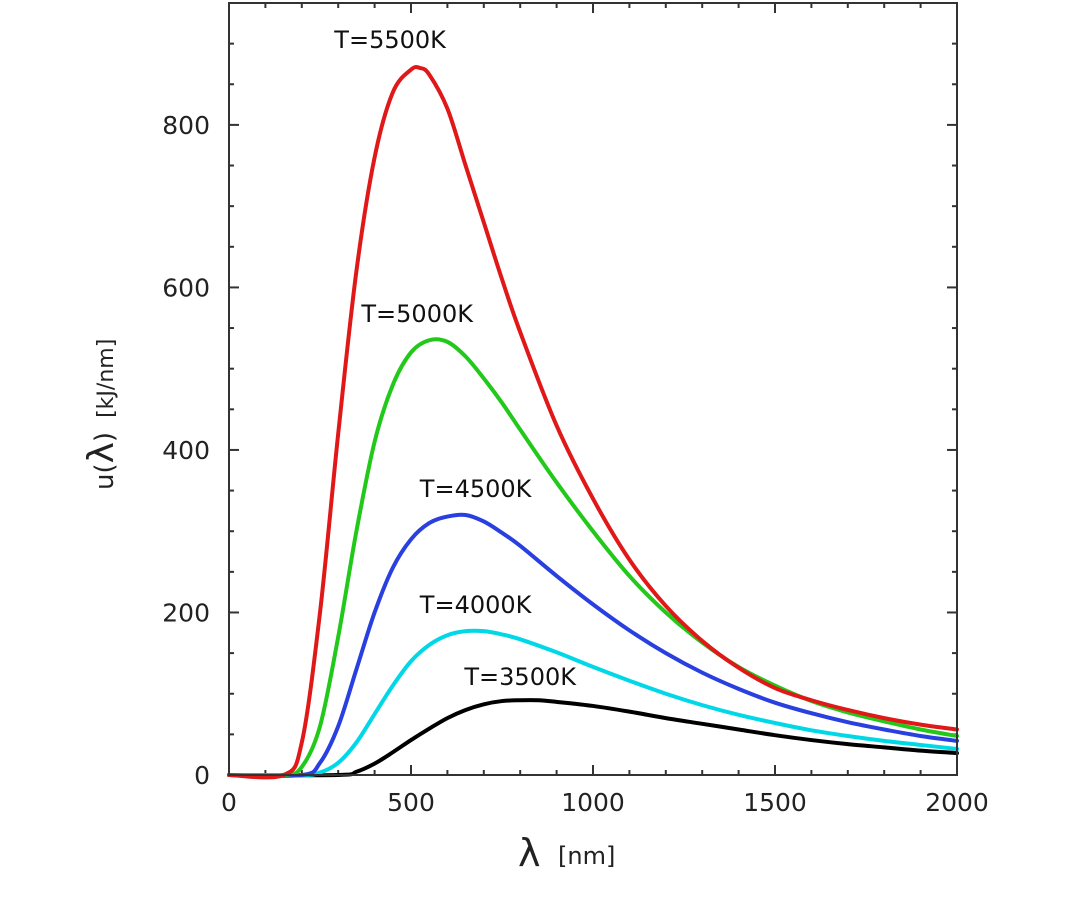 The height and width of the screenshot is (901, 1080). I want to click on series-line-t4000k, so click(593, 703).